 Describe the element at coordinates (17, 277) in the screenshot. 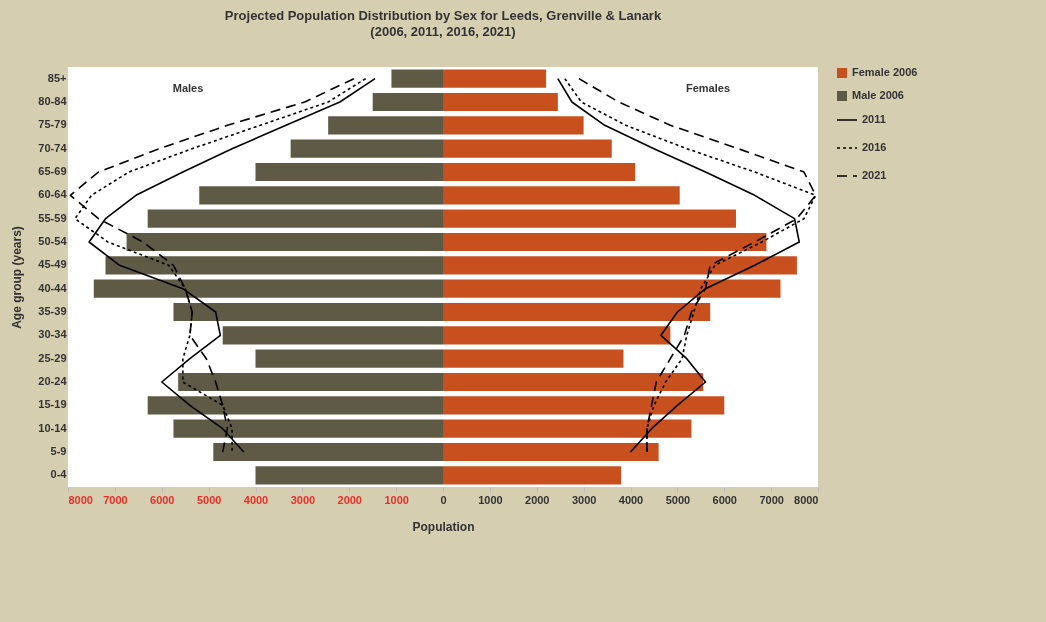

I see `y-axis-title: Age group (years)` at that location.